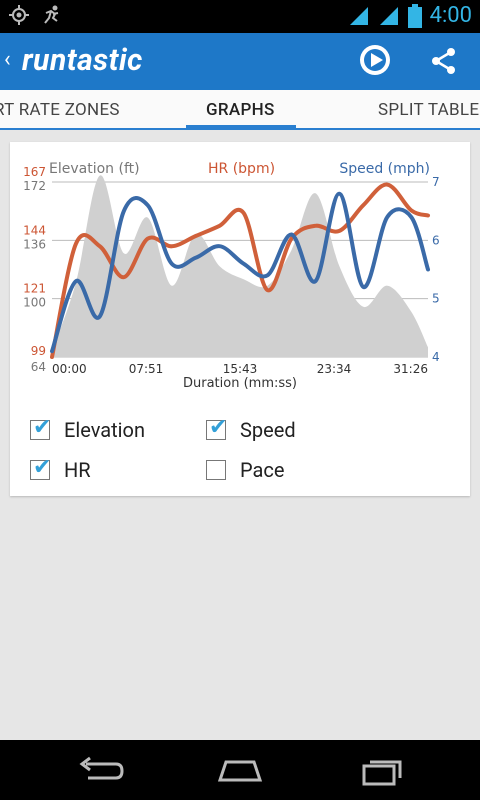 The image size is (480, 800). I want to click on legend-label: Speed, so click(268, 430).